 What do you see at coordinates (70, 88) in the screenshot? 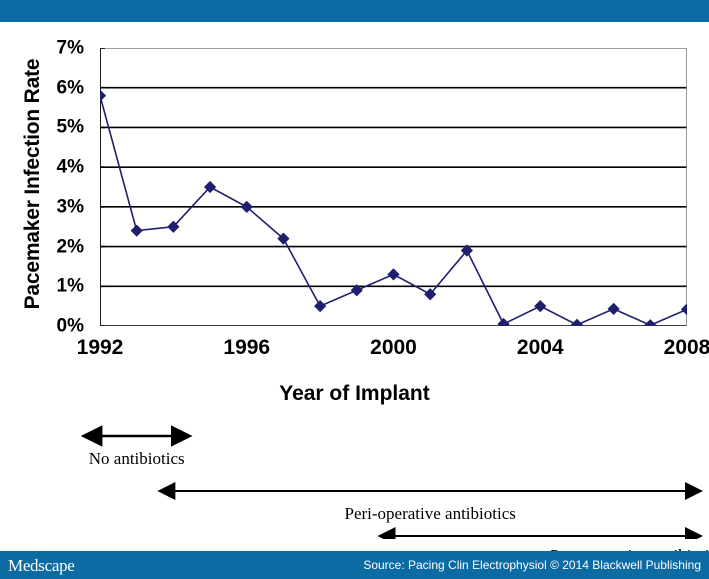
I see `y-tick-label: 6%` at bounding box center [70, 88].